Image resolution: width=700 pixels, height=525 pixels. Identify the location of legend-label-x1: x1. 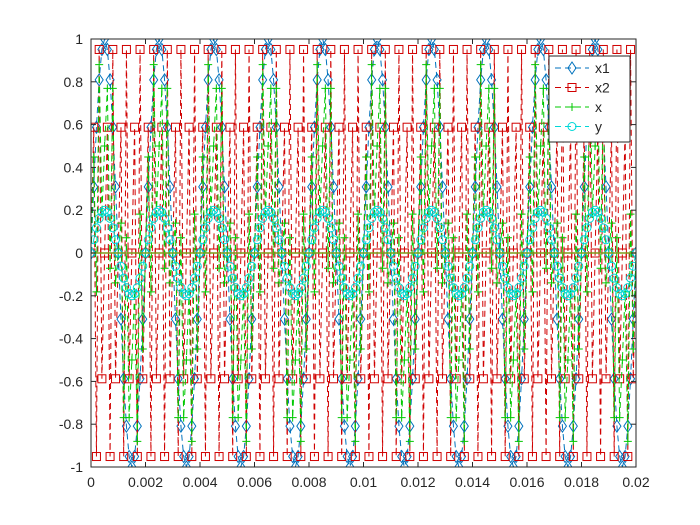
(602, 68).